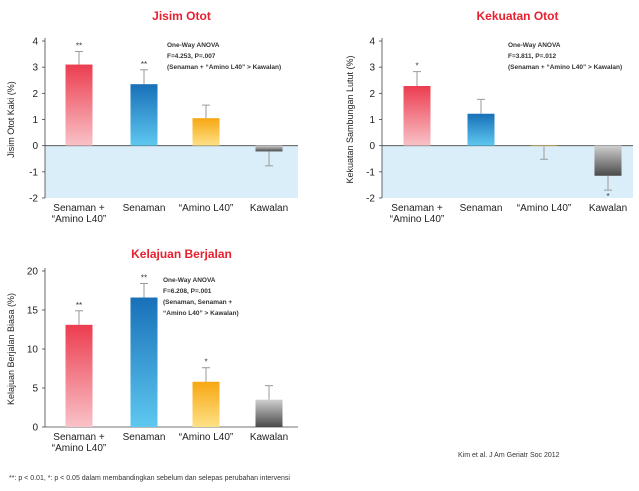  I want to click on y-axis-label: Kekuatan Sambungan Lutut (%), so click(350, 119).